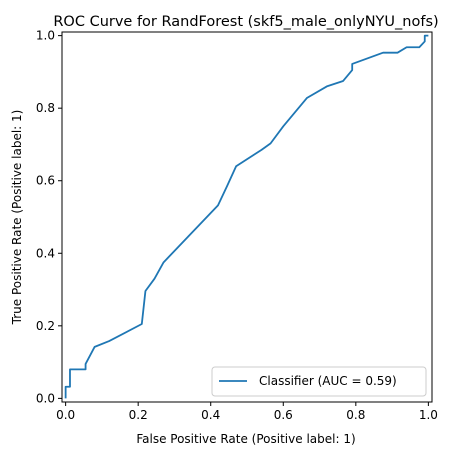  Describe the element at coordinates (45, 398) in the screenshot. I see `y-tick-label: 0.0` at that location.